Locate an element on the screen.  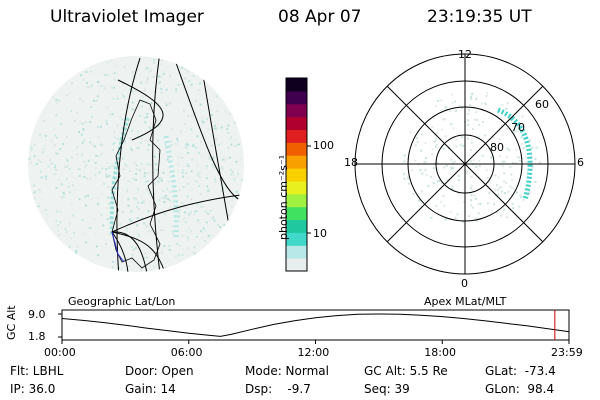
altitude-plot-frame is located at coordinates (315, 325).